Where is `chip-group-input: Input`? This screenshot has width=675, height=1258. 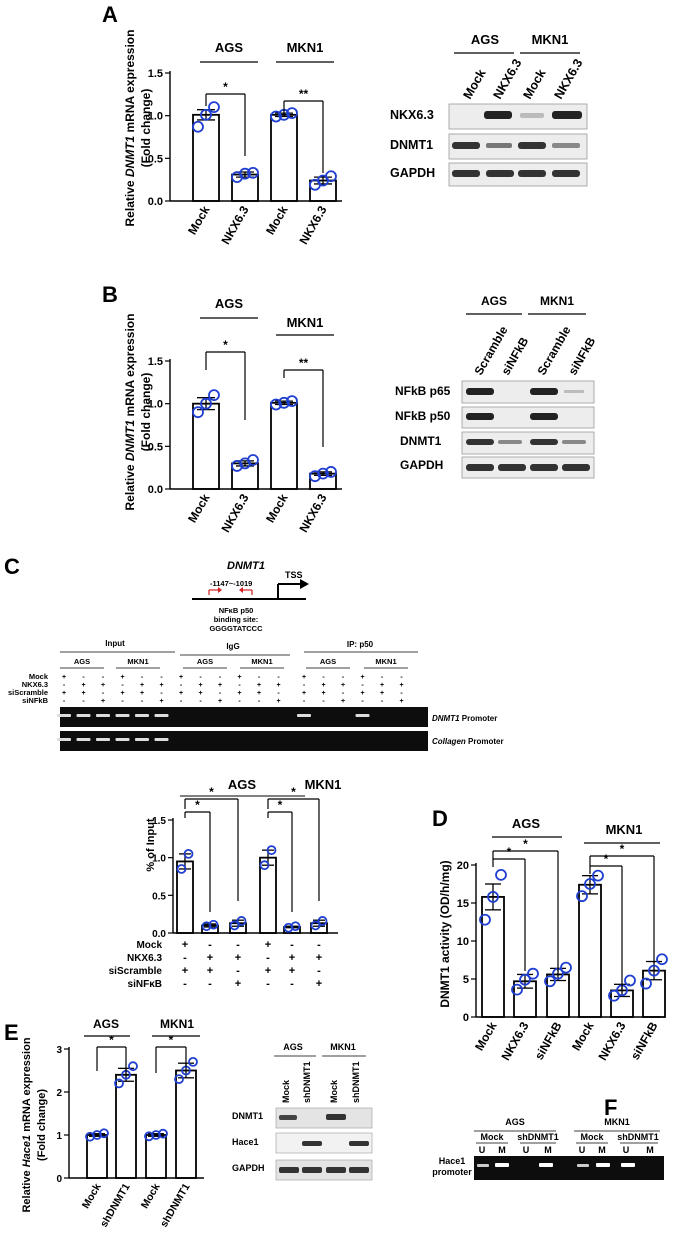
chip-group-input: Input is located at coordinates (115, 643).